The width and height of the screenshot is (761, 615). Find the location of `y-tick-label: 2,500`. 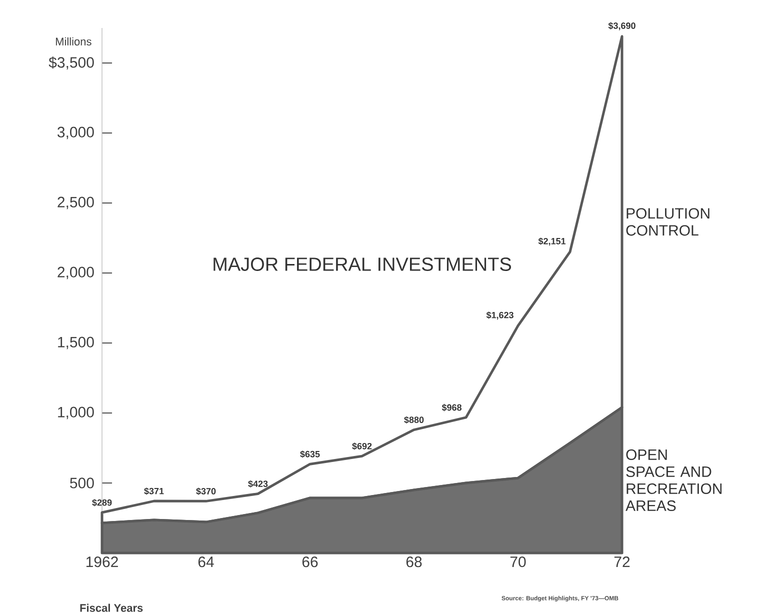

y-tick-label: 2,500 is located at coordinates (76, 203).